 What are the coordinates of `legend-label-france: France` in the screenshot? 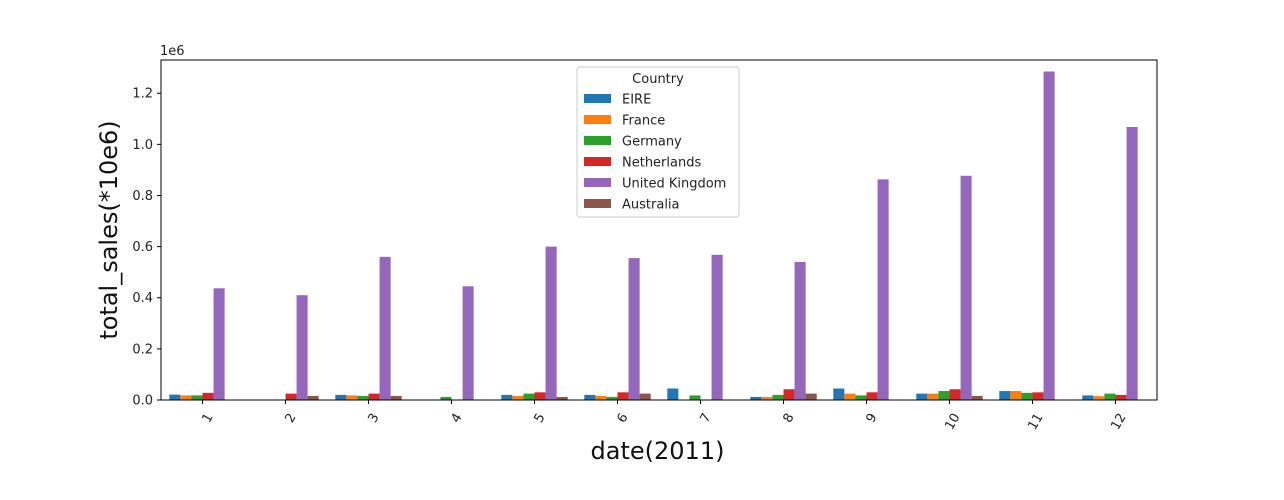 It's located at (643, 121).